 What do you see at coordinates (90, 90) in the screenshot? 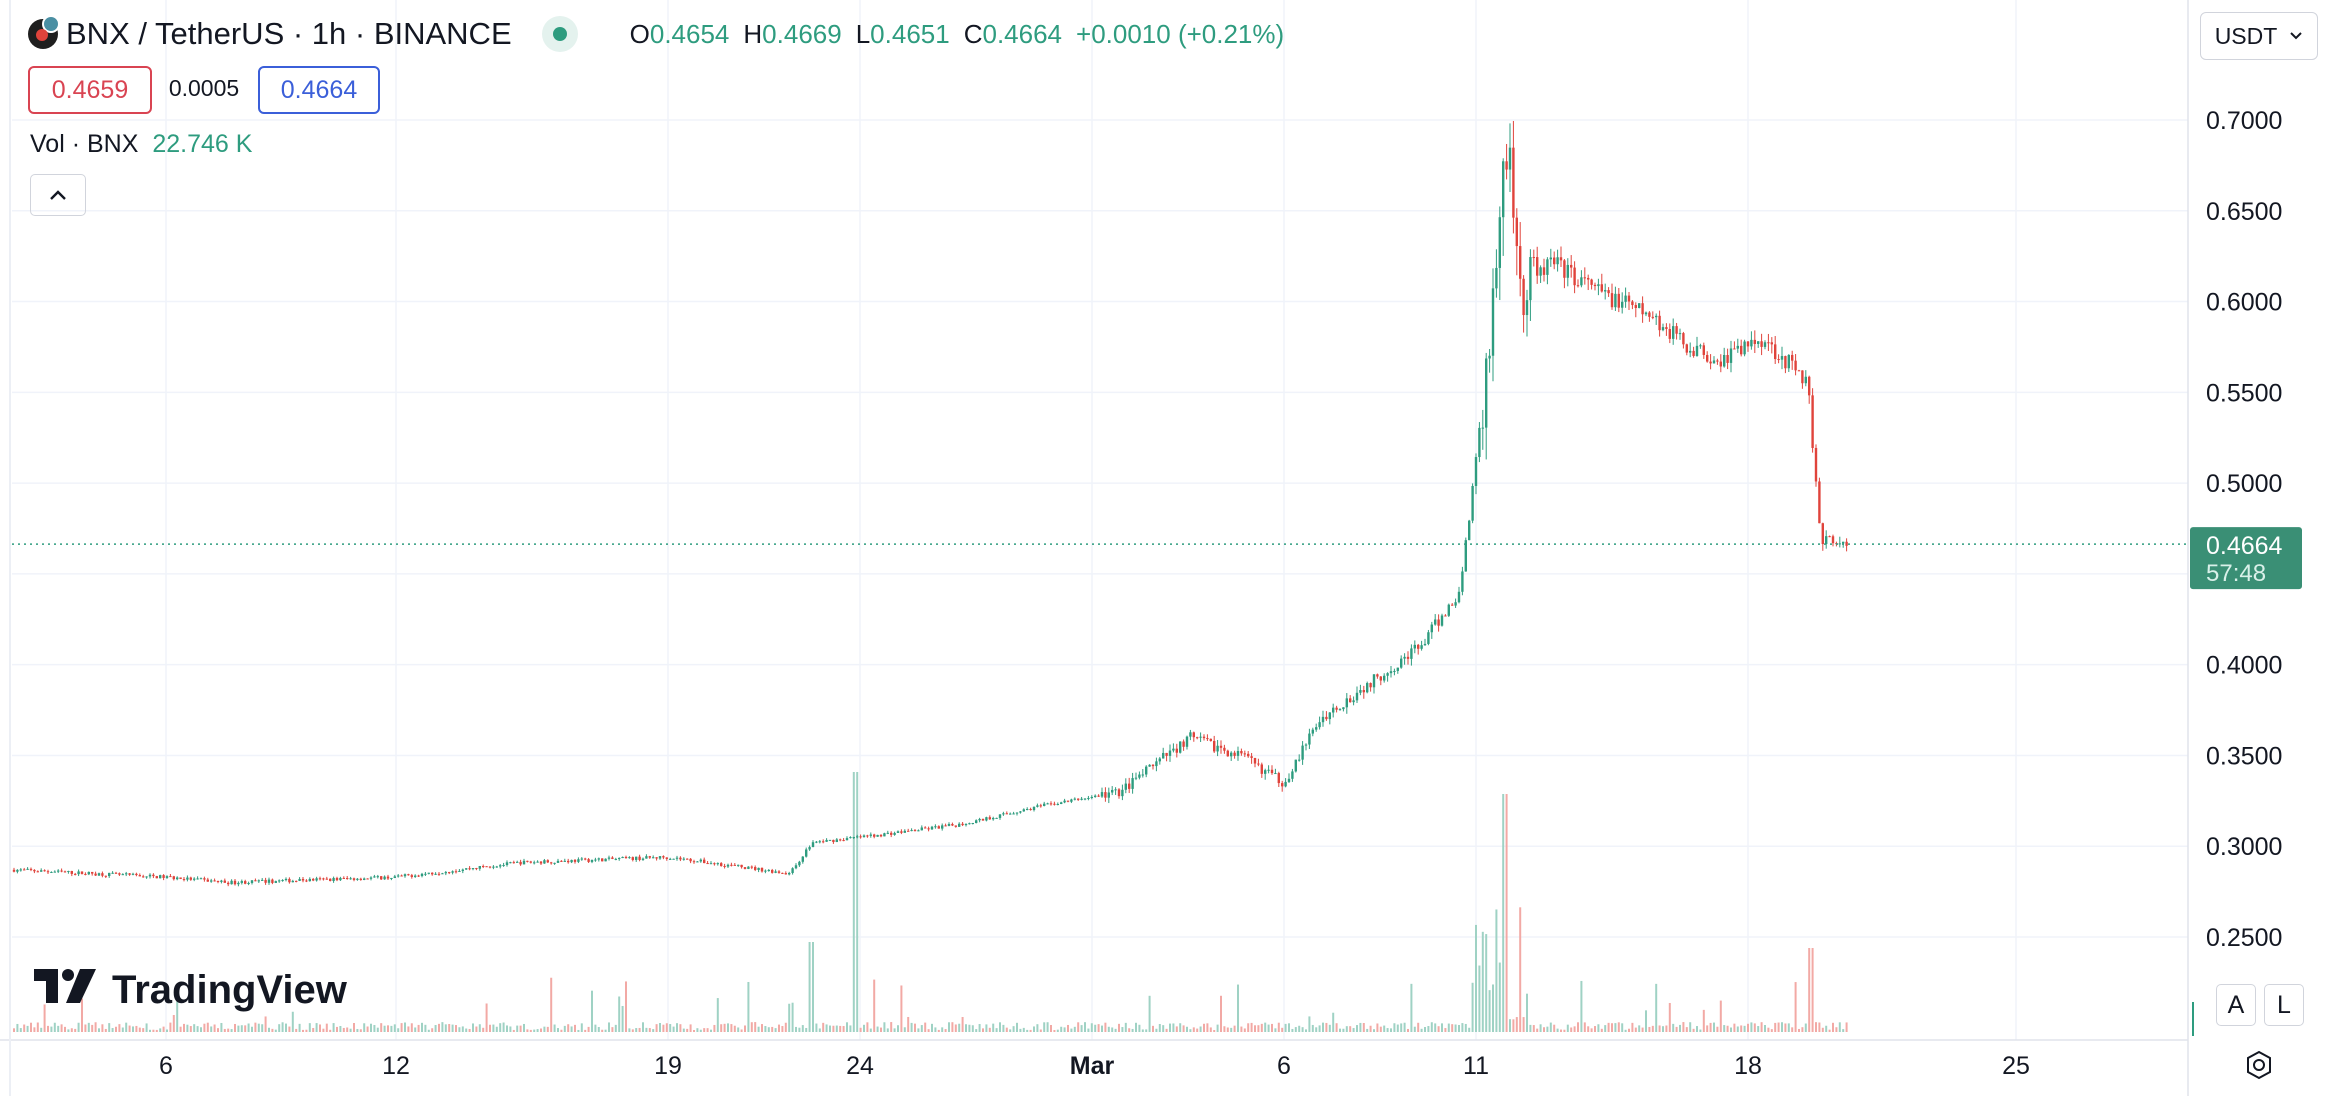
I see `sell-price-button: 0.4659` at bounding box center [90, 90].